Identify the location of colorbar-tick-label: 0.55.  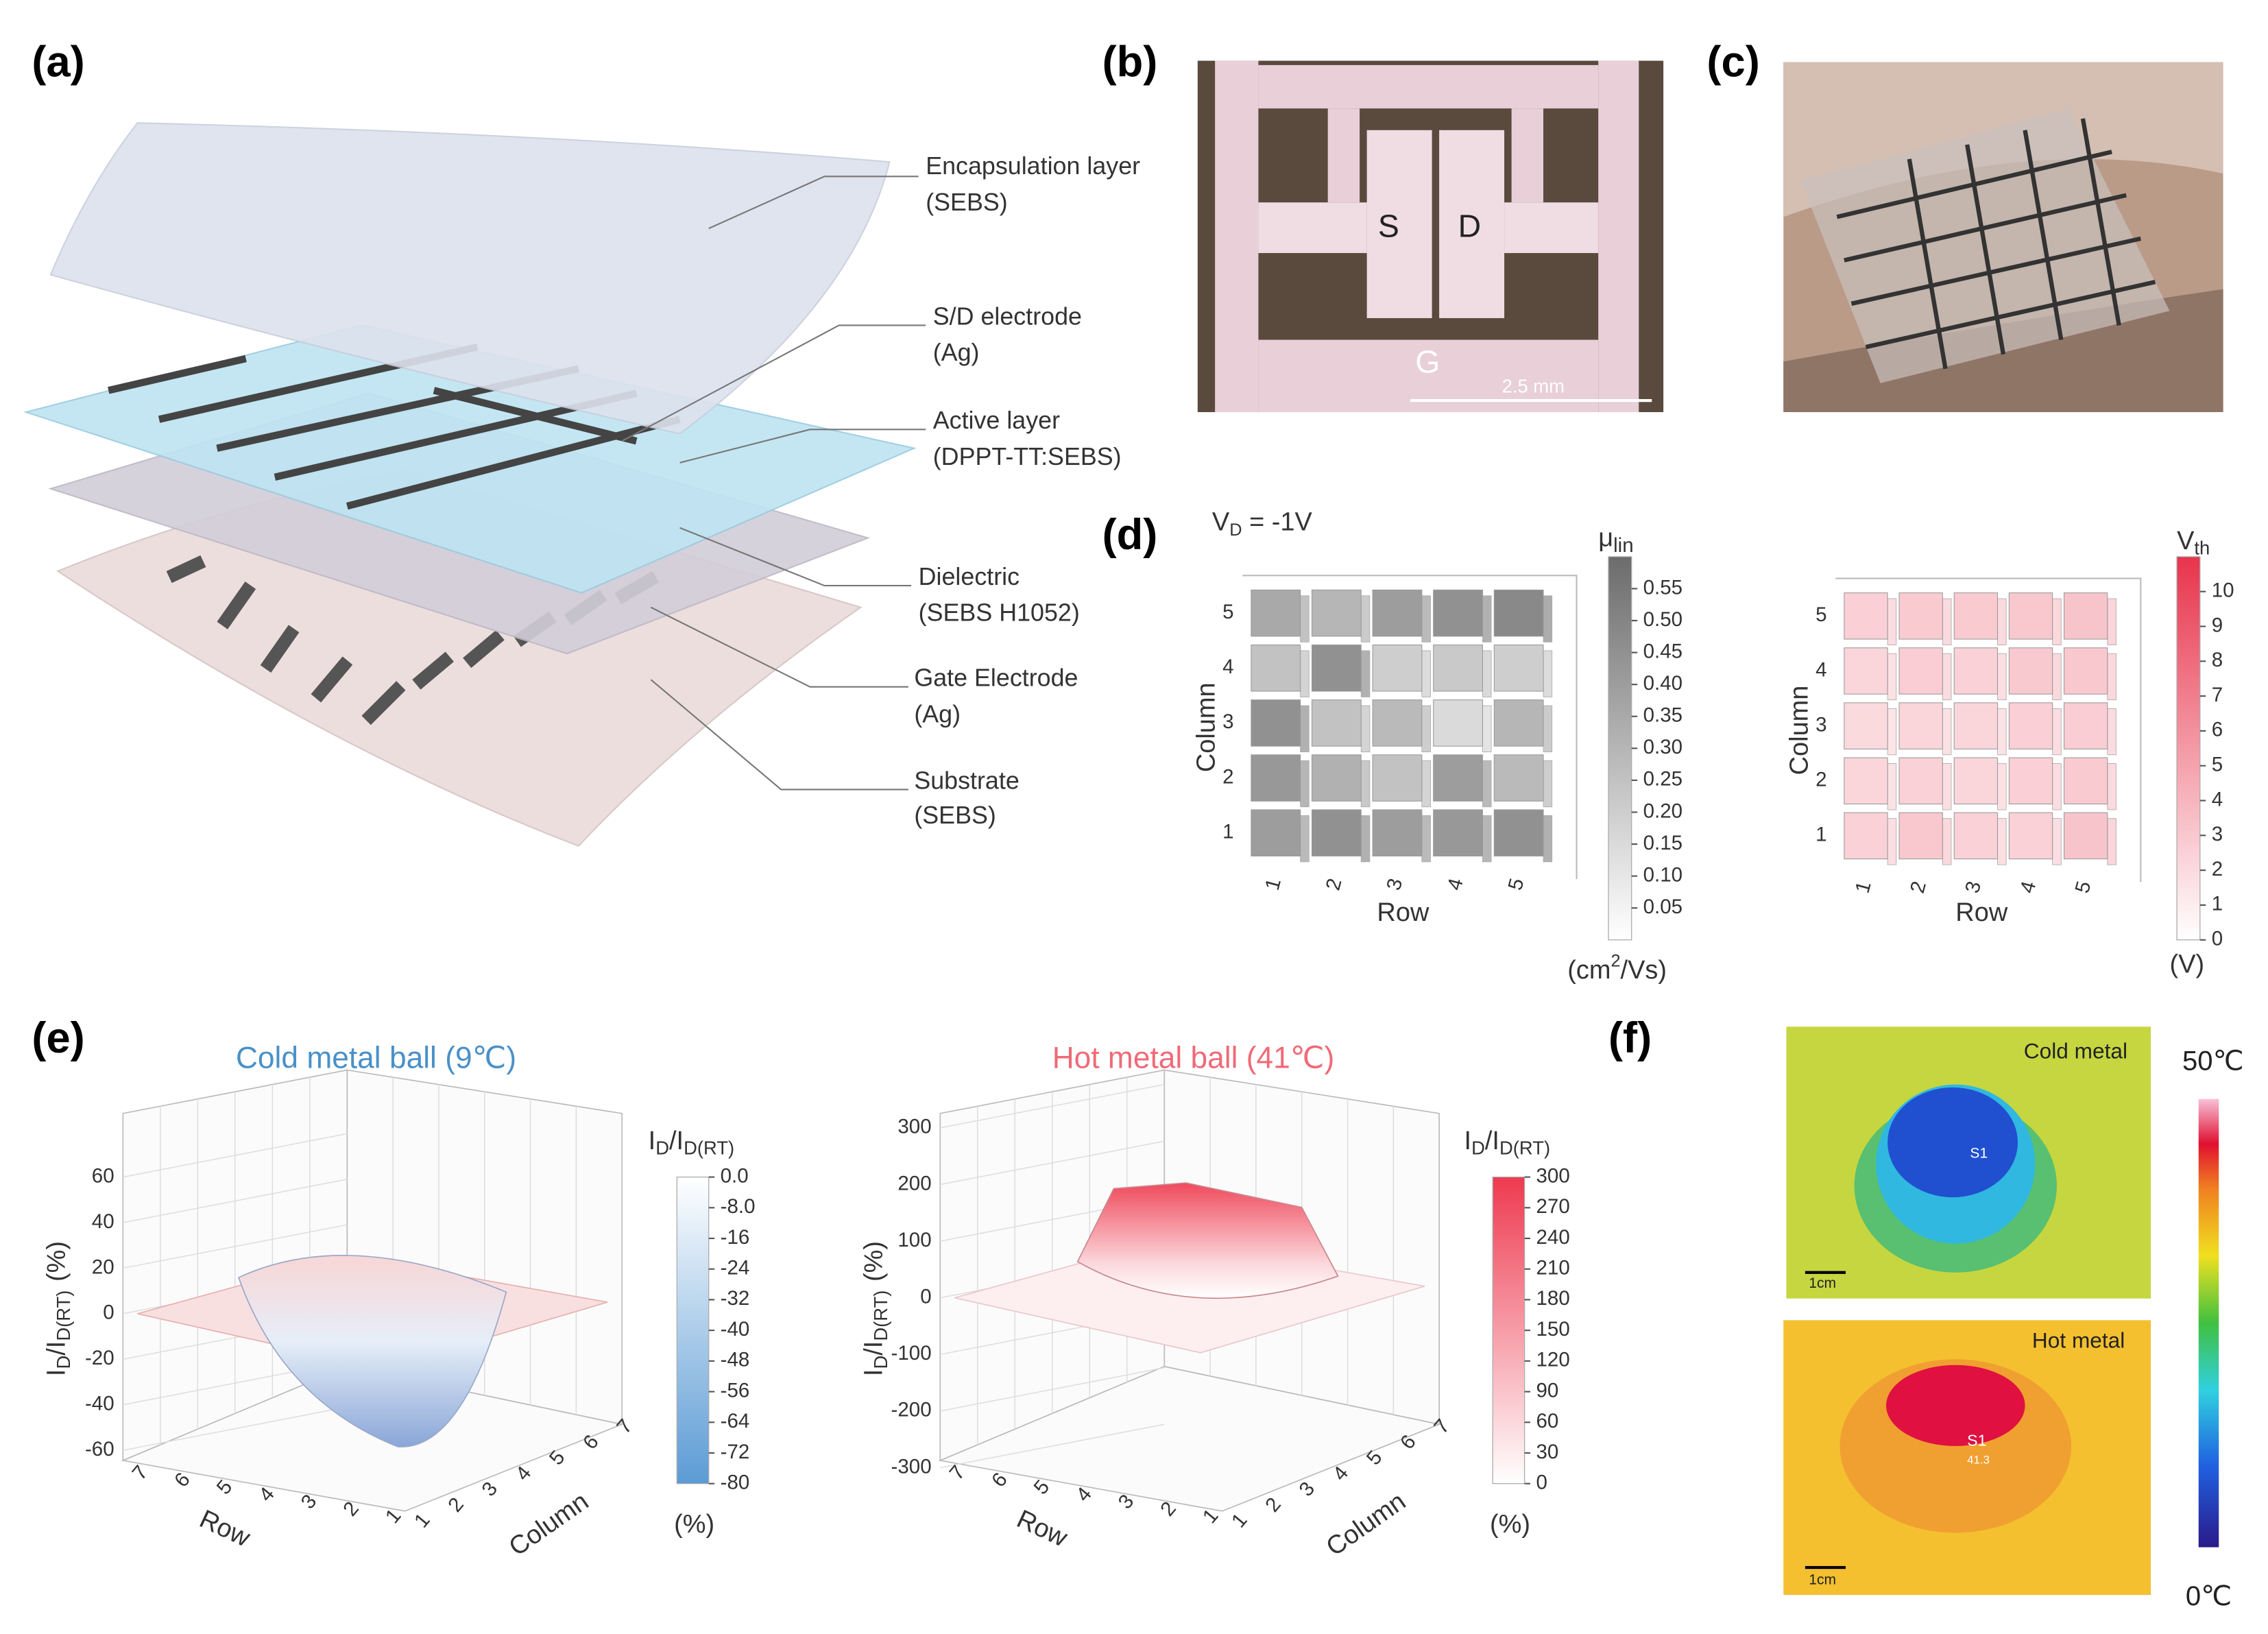
(1662, 587).